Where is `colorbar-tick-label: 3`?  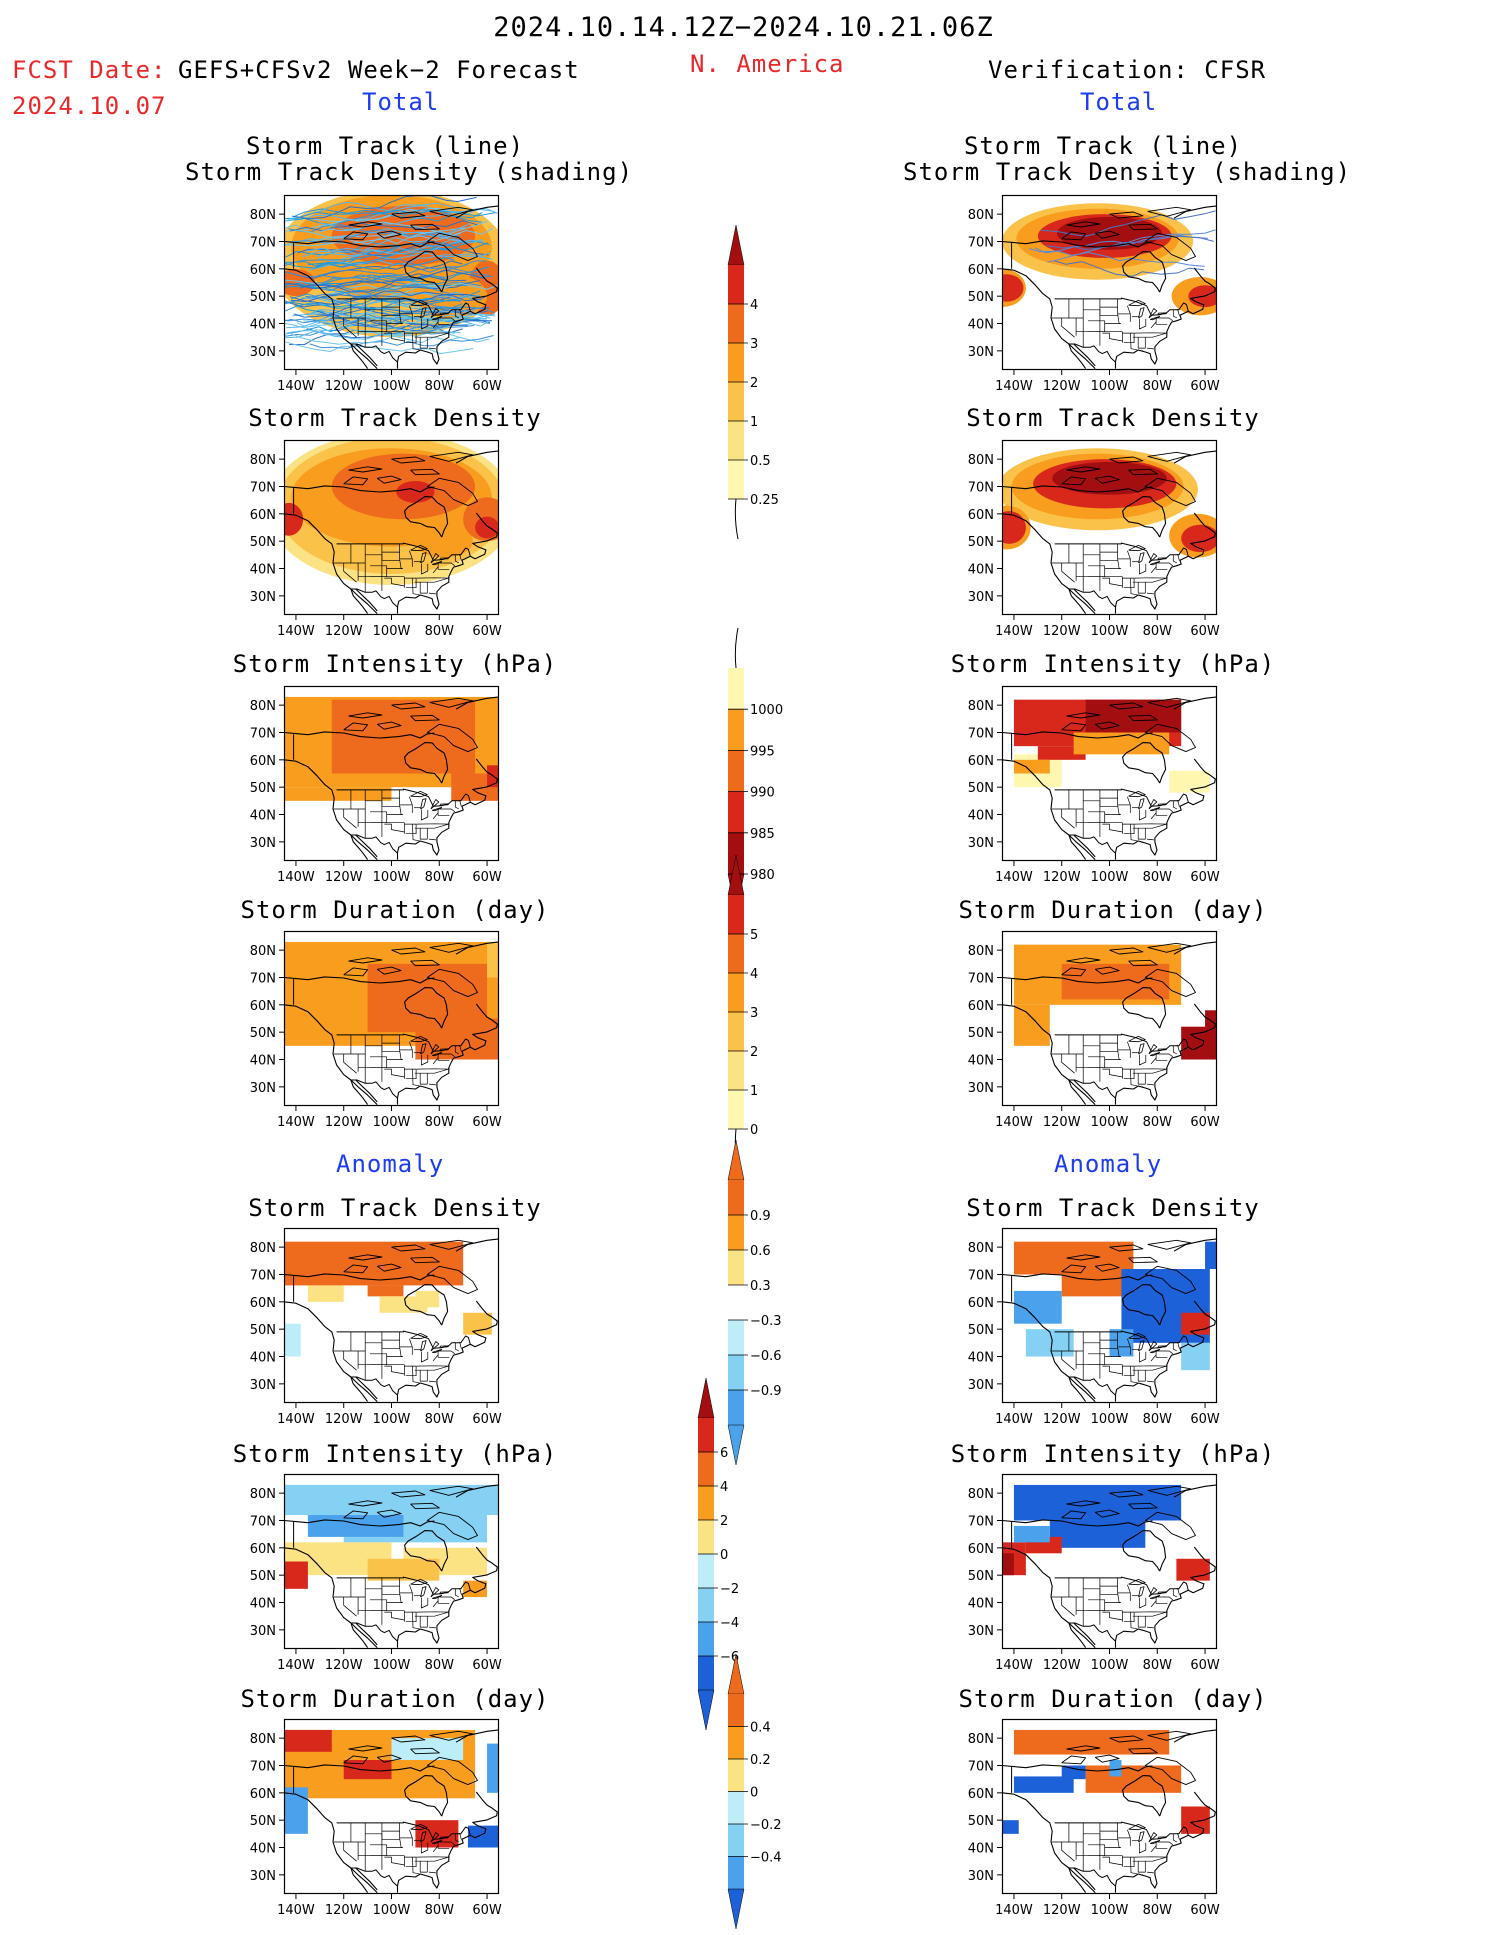
colorbar-tick-label: 3 is located at coordinates (754, 344).